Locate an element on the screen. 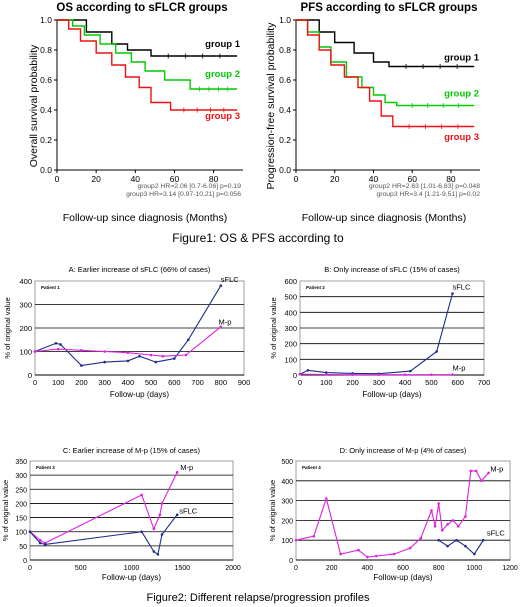 The width and height of the screenshot is (520, 607). series-2-label: group 2 is located at coordinates (222, 74).